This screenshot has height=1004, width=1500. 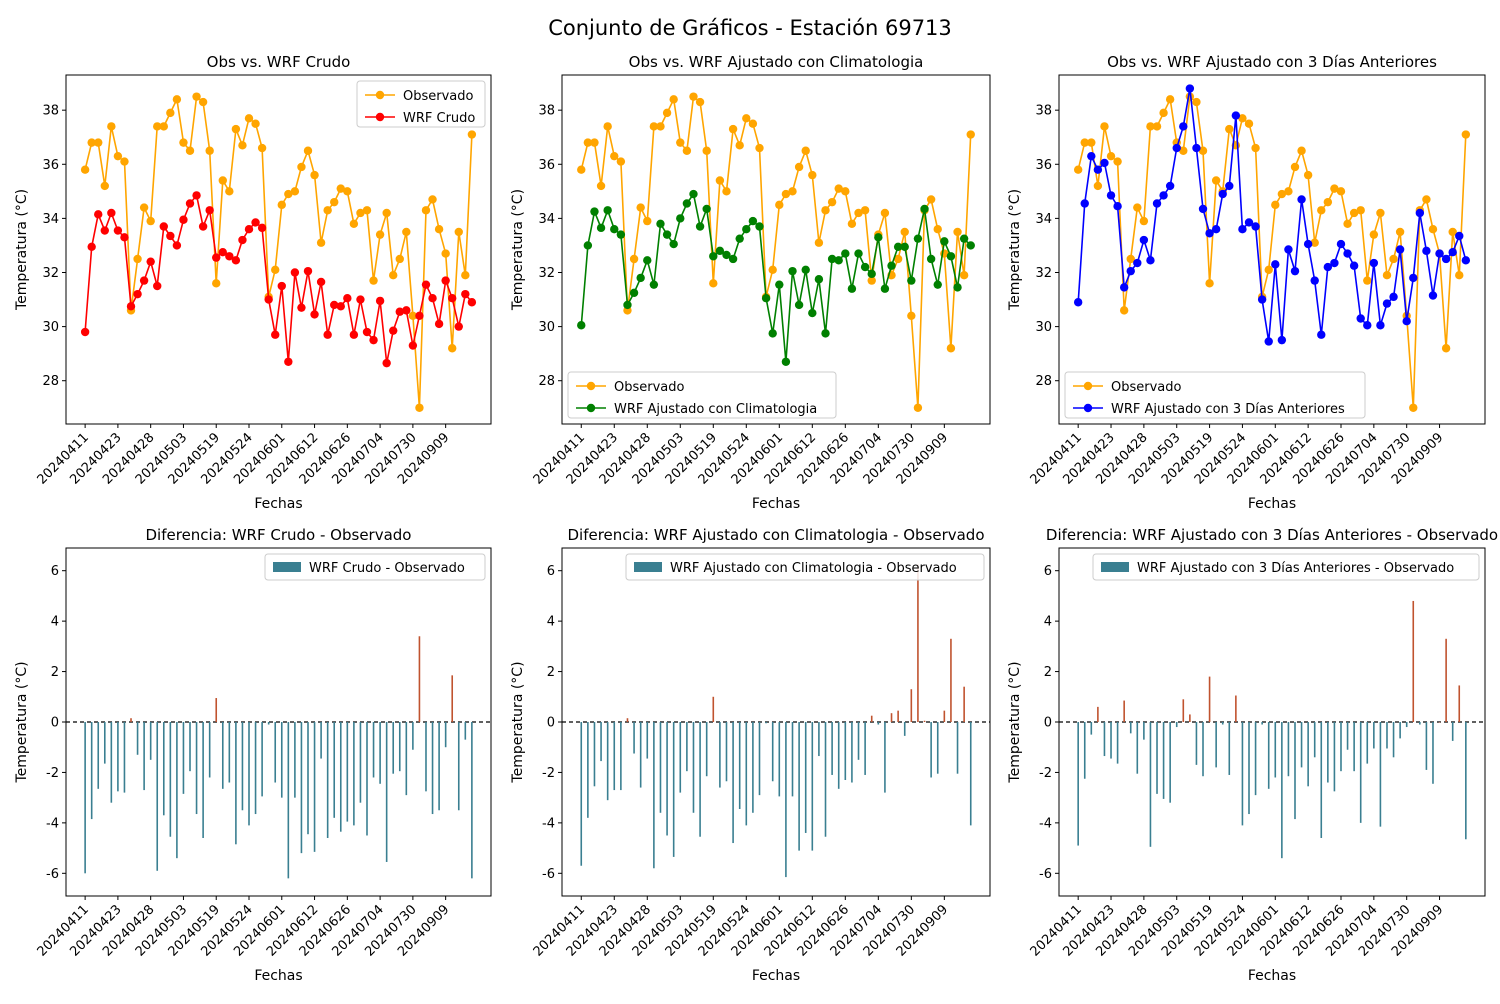 I want to click on y-tick-label: 32, so click(x=1043, y=273).